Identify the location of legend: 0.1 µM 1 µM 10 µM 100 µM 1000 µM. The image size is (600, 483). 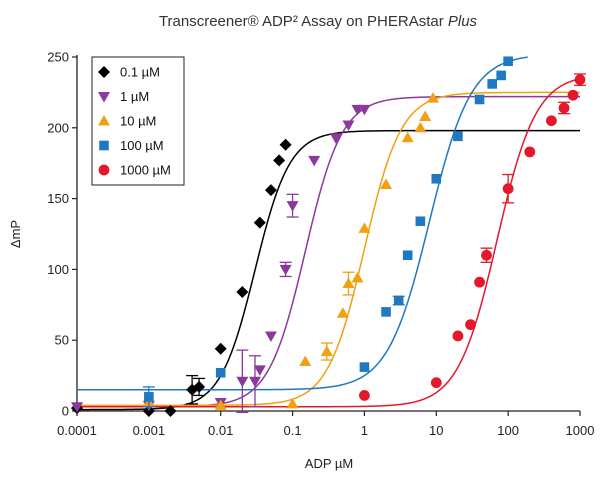
(138, 121).